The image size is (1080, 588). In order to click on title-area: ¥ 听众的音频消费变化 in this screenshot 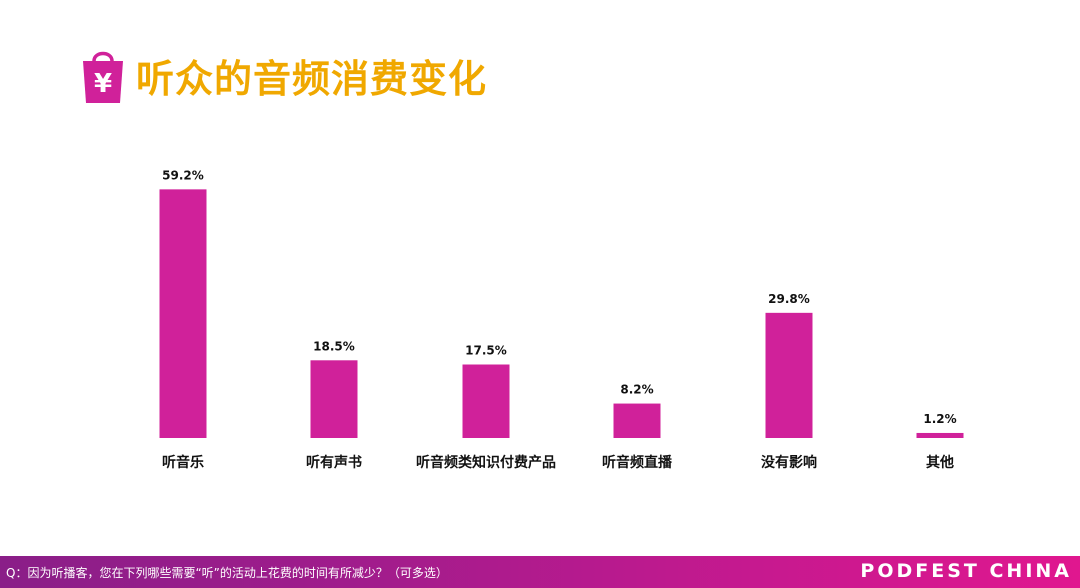, I will do `click(283, 75)`.